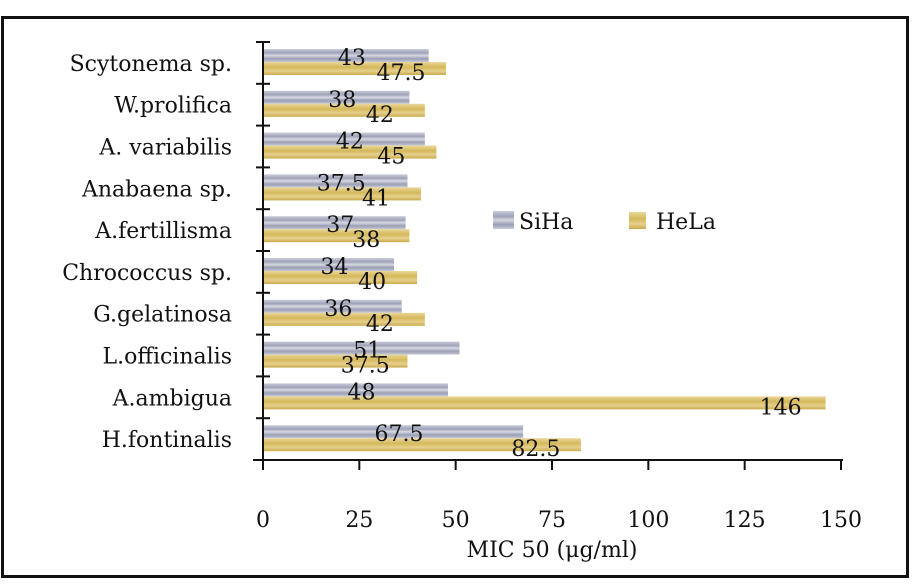  I want to click on category-label: H.fontinalis, so click(167, 440).